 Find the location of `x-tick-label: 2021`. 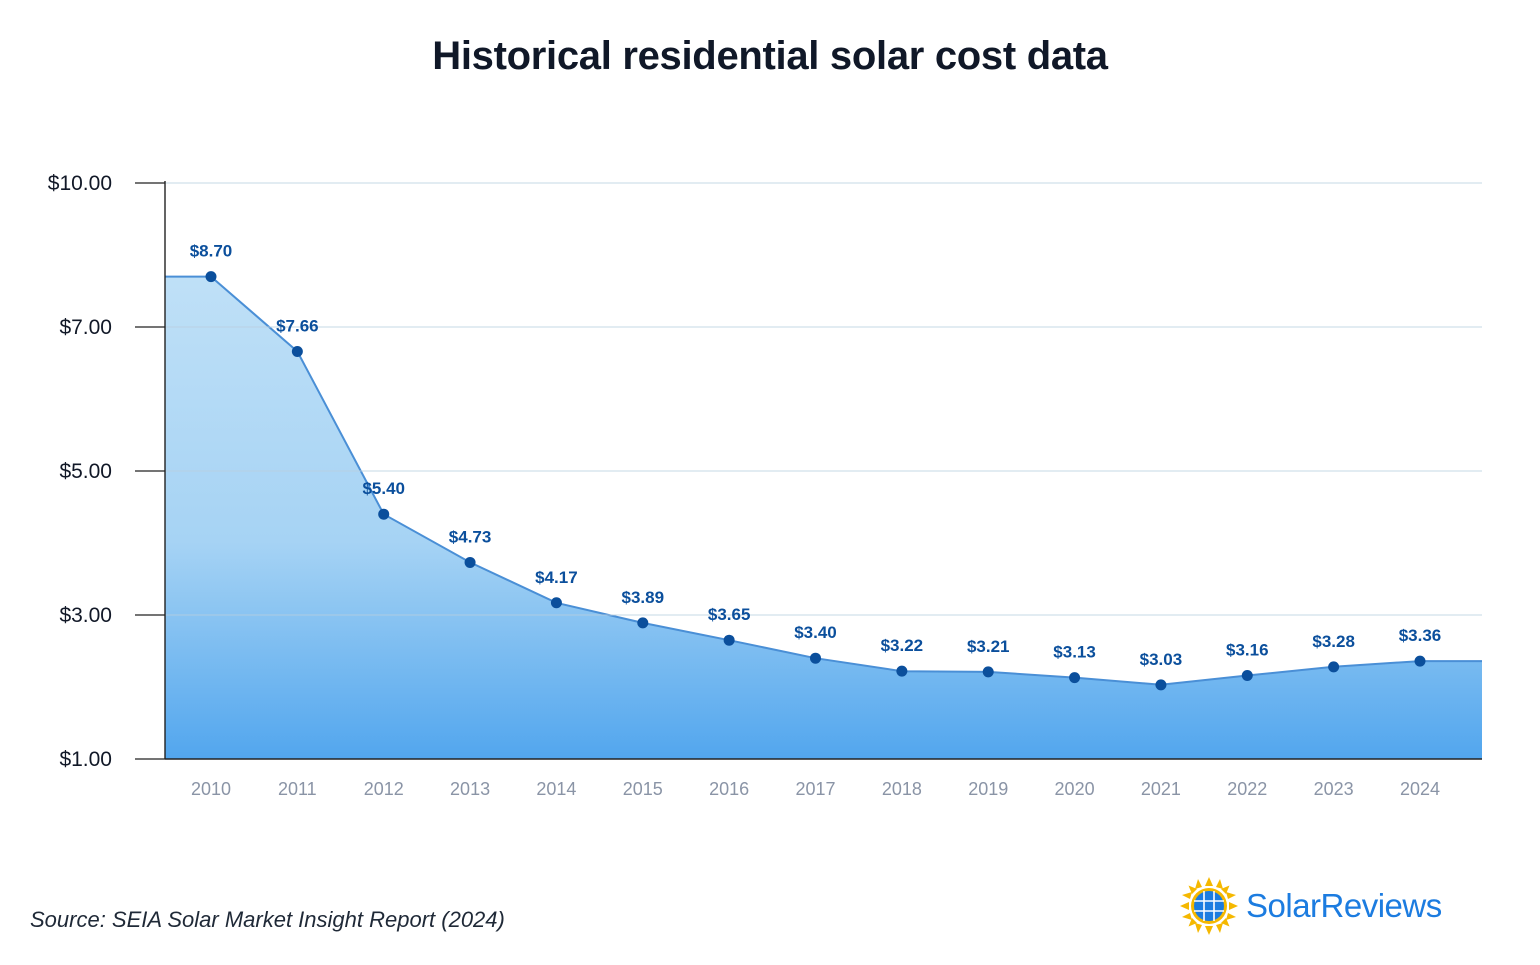

x-tick-label: 2021 is located at coordinates (1161, 789).